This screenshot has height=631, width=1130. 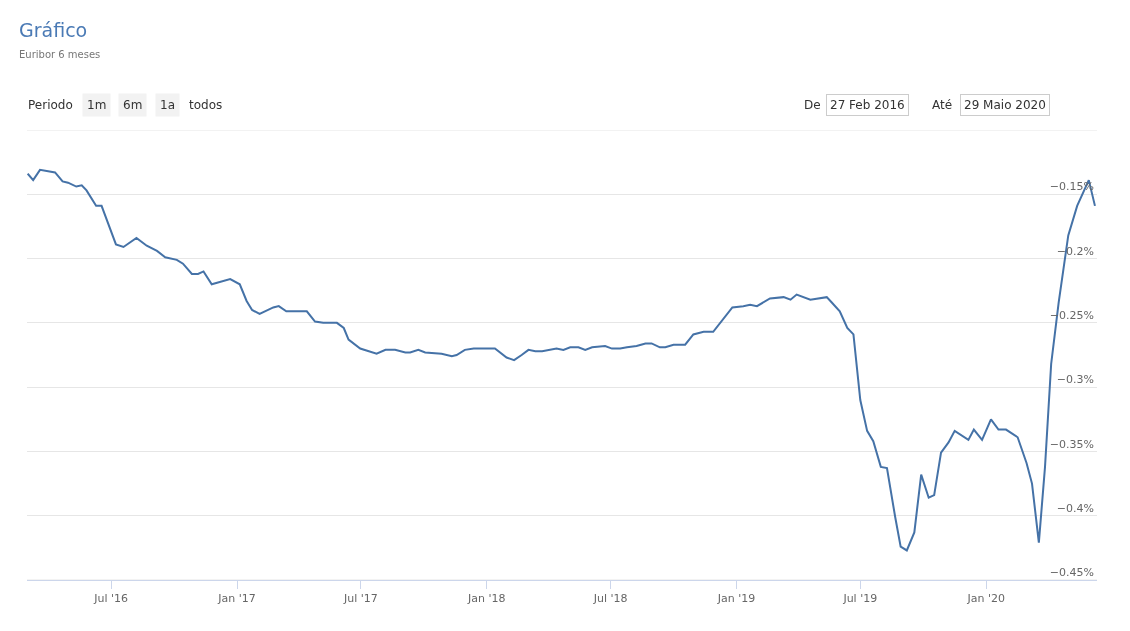 What do you see at coordinates (860, 599) in the screenshot?
I see `x-tick-label: Jul '19` at bounding box center [860, 599].